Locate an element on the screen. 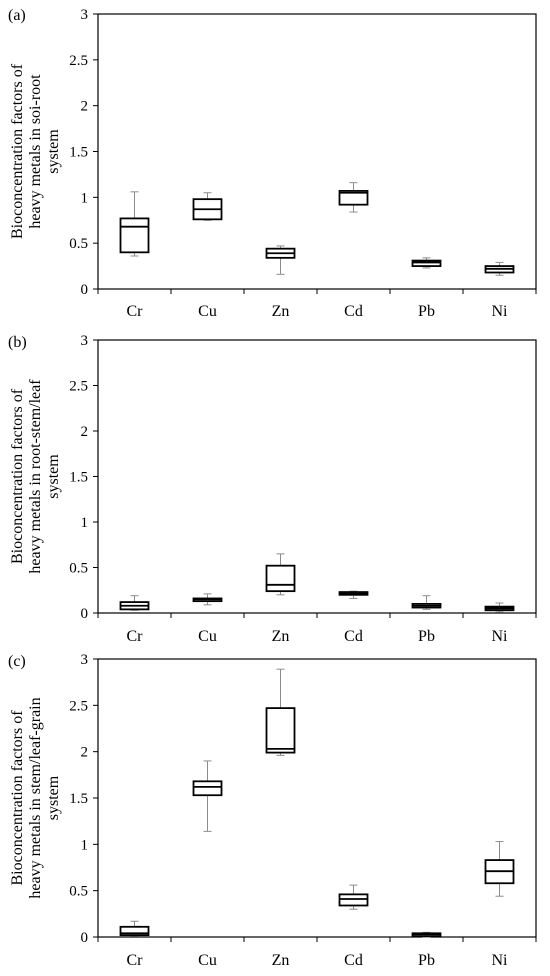 This screenshot has width=550, height=976. y-axis-label: heavy metals in soi-root is located at coordinates (35, 151).